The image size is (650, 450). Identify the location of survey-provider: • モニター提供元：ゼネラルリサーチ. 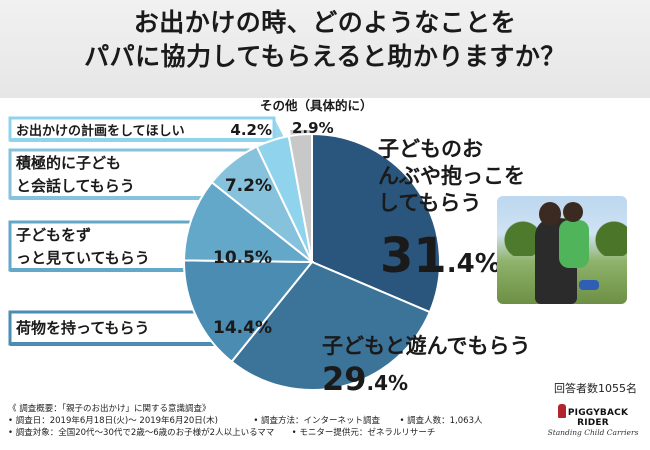
(363, 433).